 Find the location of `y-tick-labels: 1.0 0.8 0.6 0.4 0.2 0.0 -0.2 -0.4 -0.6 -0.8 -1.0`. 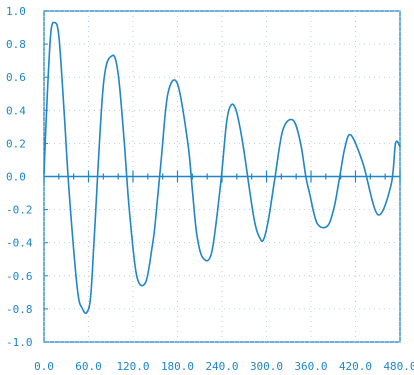

y-tick-labels: 1.0 0.8 0.6 0.4 0.2 0.0 -0.2 -0.4 -0.6 -0.8 -1.0 is located at coordinates (27, 177).